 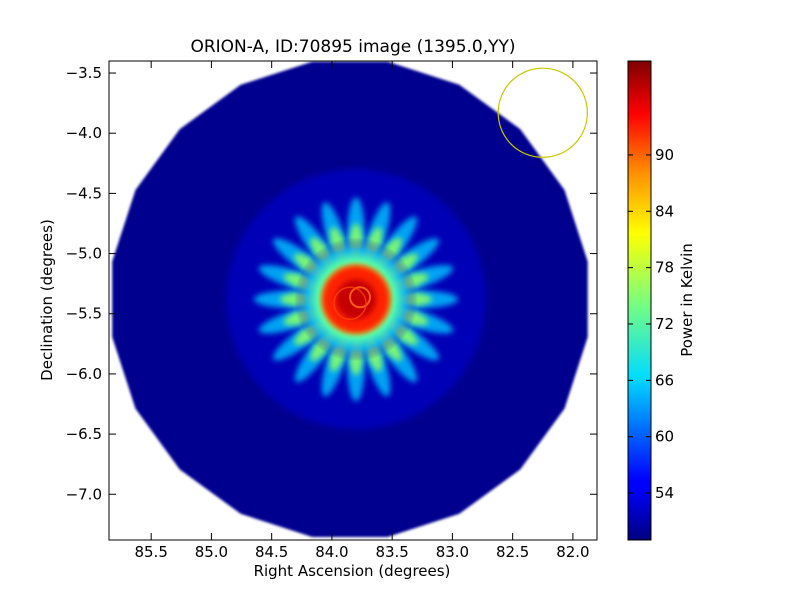 What do you see at coordinates (84, 73) in the screenshot?
I see `y-tick-label: −3.5` at bounding box center [84, 73].